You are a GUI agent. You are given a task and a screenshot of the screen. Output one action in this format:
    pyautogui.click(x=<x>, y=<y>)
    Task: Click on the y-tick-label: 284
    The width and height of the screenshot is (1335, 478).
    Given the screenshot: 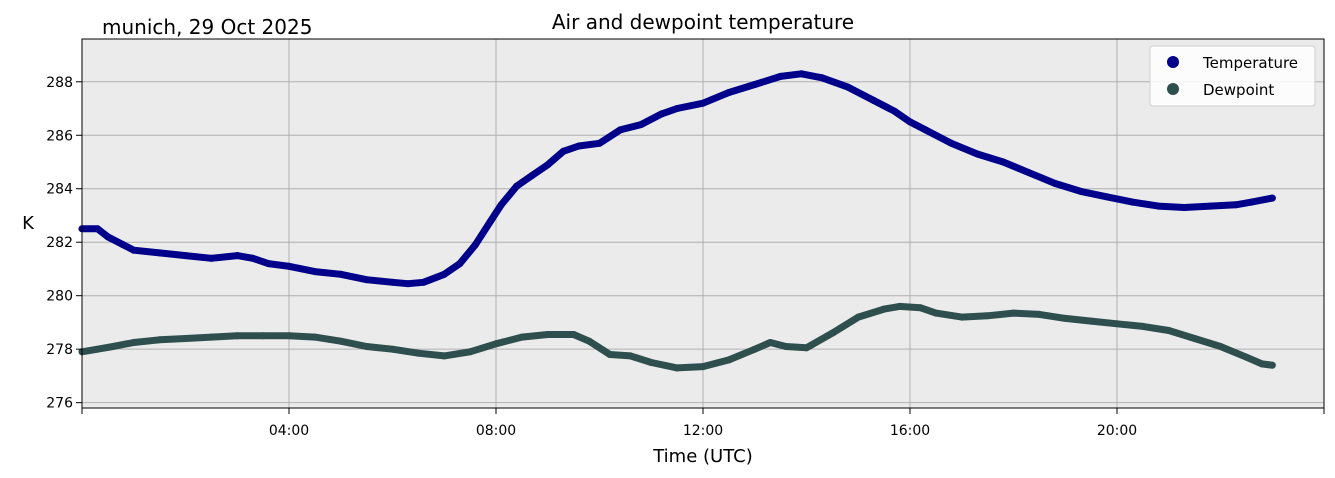 What is the action you would take?
    pyautogui.click(x=59, y=190)
    